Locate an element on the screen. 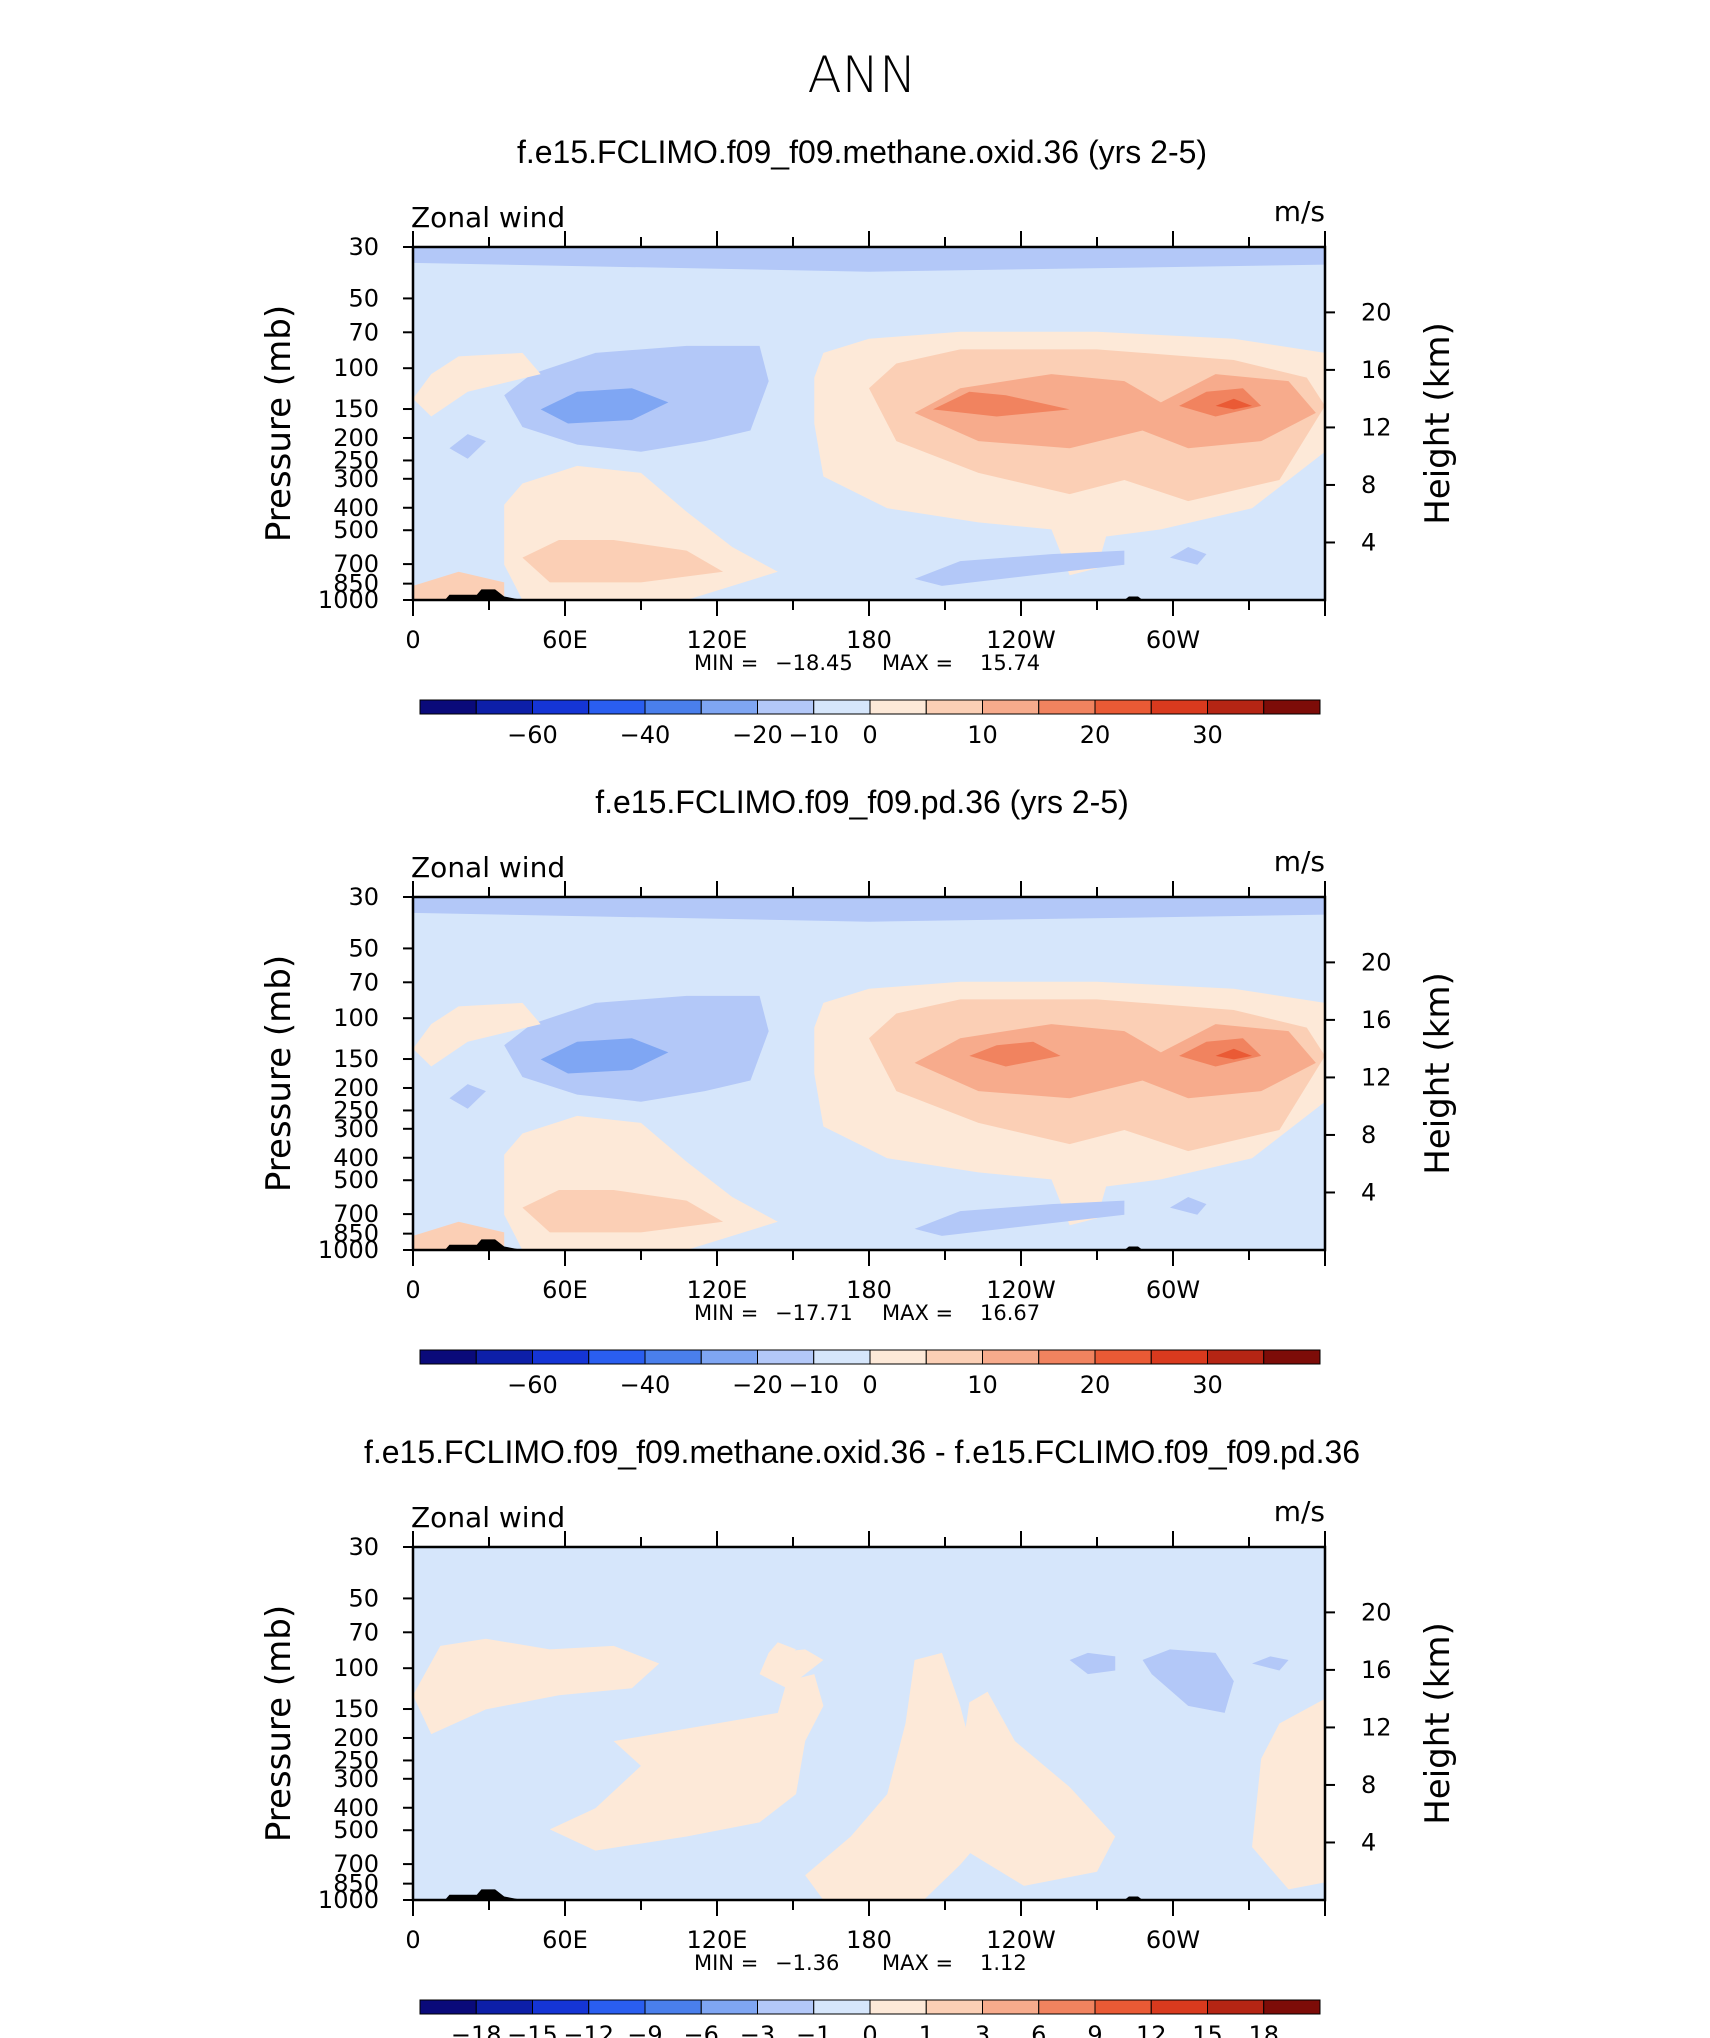 Image resolution: width=1710 pixels, height=2038 pixels. y-tick-label: 150 is located at coordinates (356, 409).